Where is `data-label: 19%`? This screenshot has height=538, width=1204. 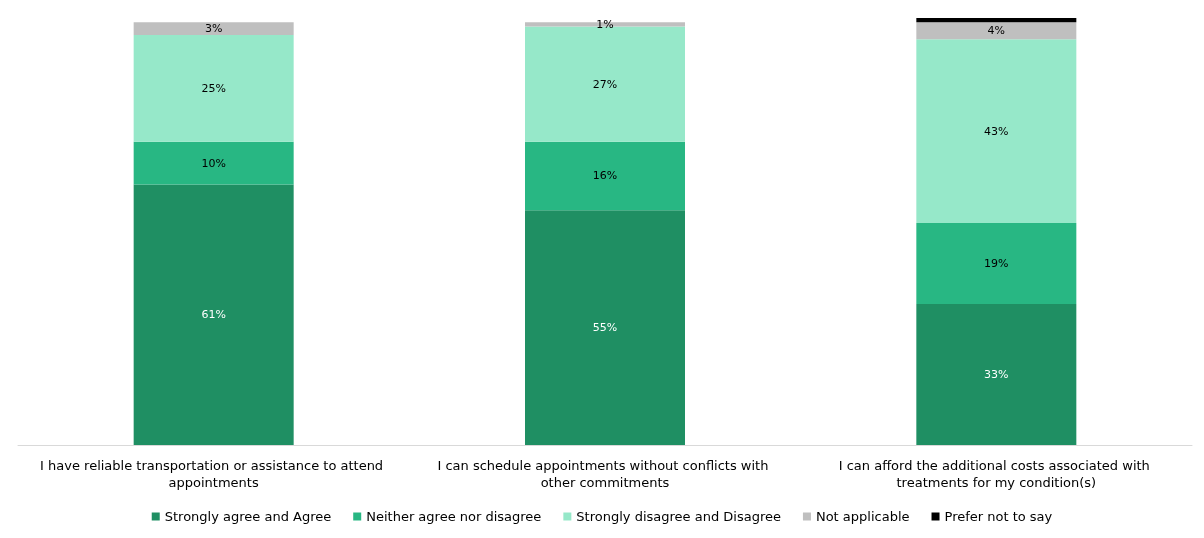 data-label: 19% is located at coordinates (996, 264).